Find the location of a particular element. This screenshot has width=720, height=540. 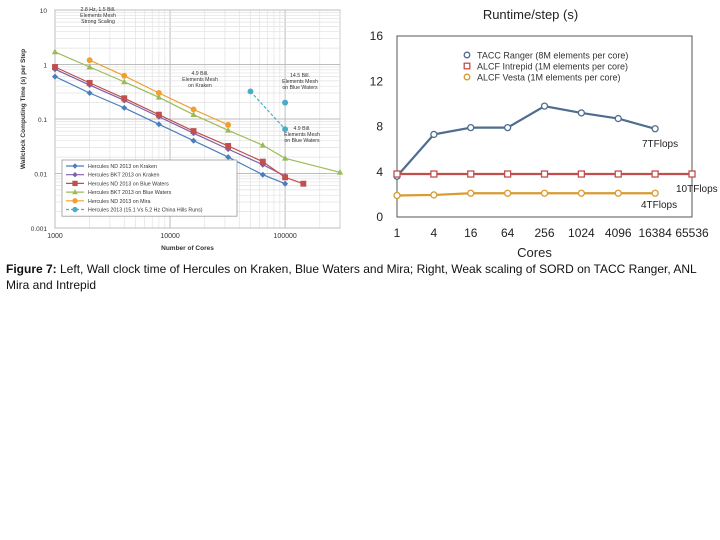

legend-label: TACC Ranger (8M elements per core) is located at coordinates (552, 56).